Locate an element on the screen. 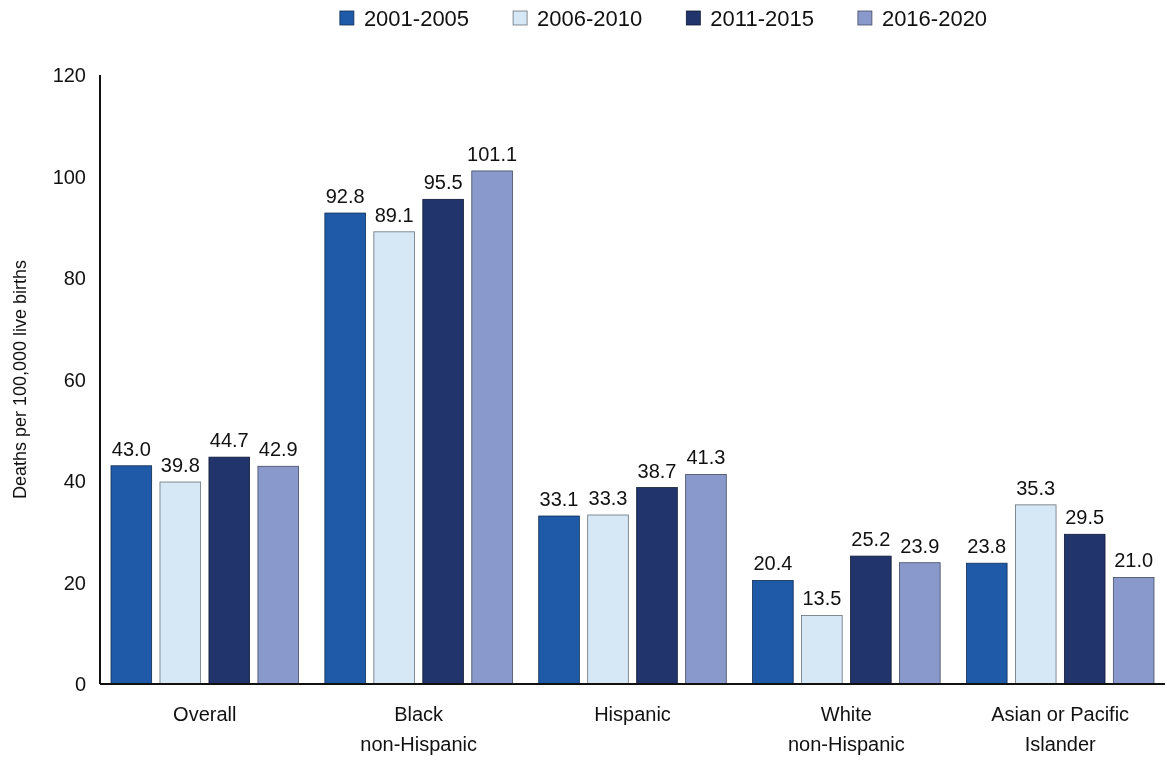  legend-label: 2011-2015 is located at coordinates (762, 18).